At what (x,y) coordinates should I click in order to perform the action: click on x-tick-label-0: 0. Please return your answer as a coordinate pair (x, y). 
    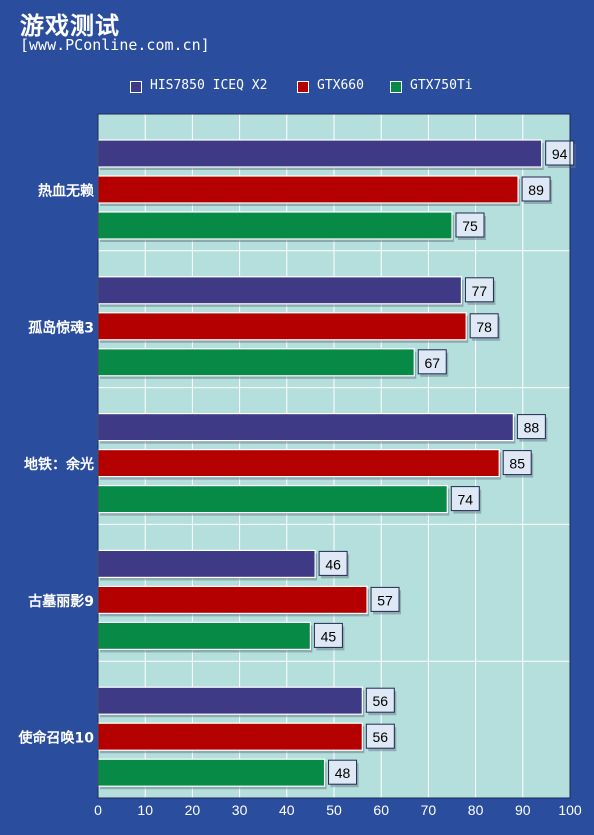
    Looking at the image, I should click on (98, 810).